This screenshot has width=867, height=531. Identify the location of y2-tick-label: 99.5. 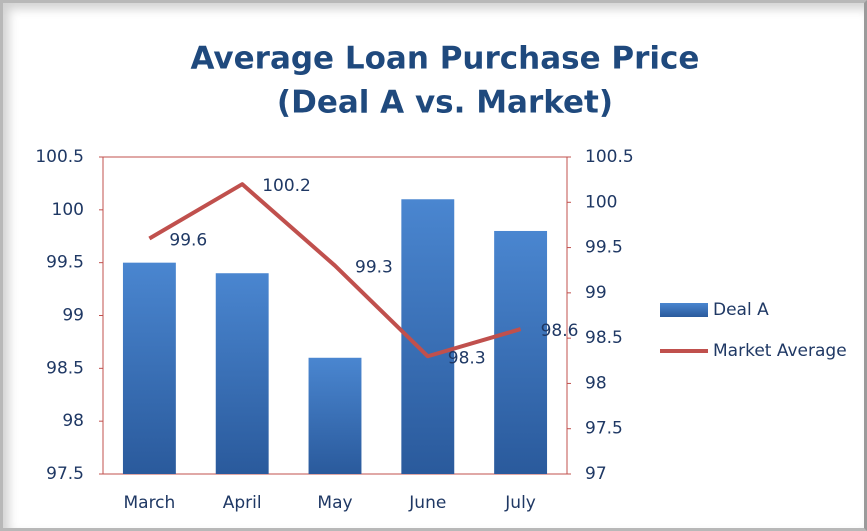
(604, 248).